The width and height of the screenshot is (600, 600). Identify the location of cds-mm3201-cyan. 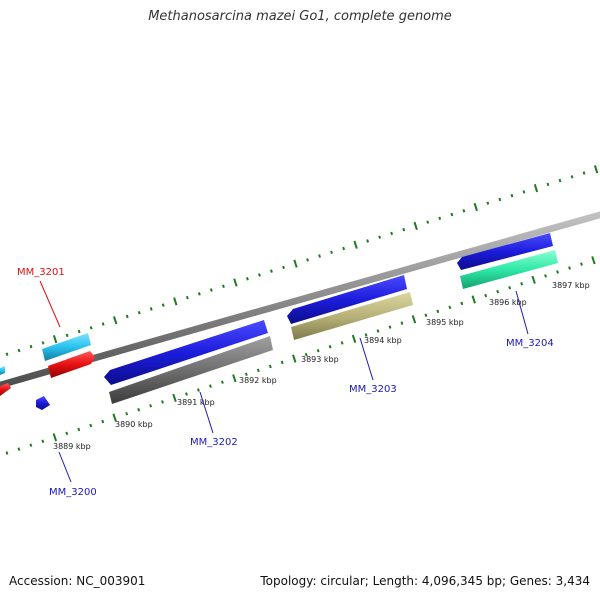
(66, 347).